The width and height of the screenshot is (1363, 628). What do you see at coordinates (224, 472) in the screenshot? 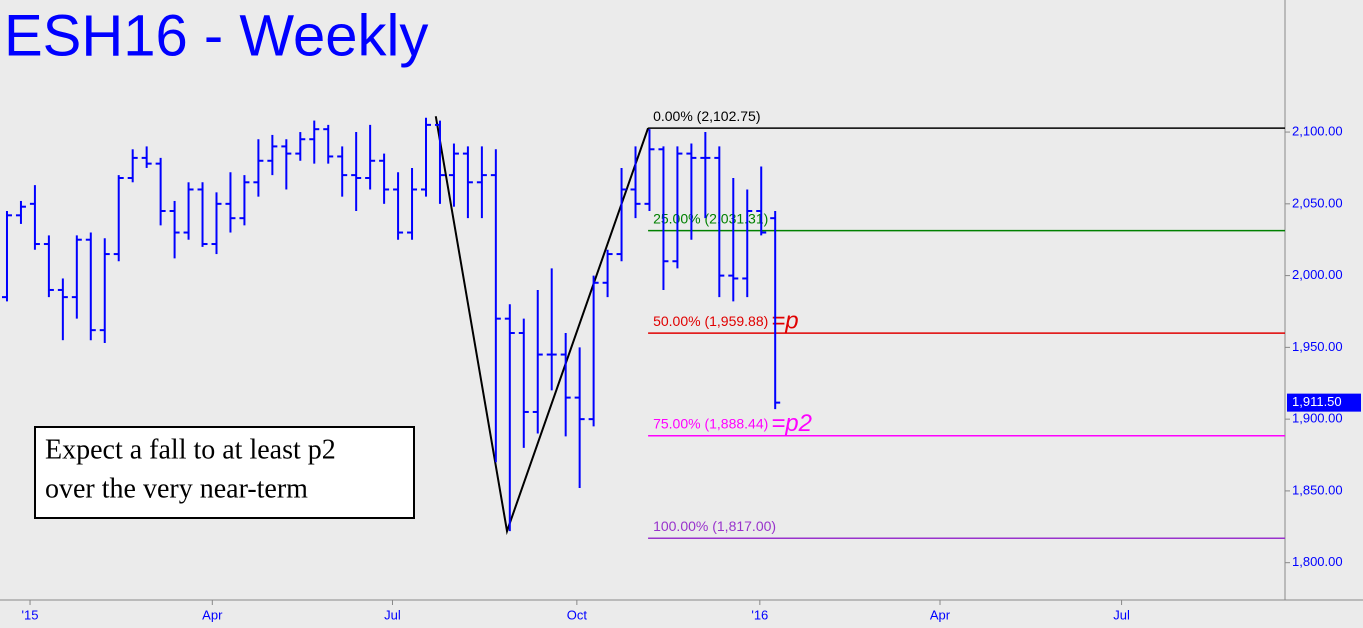
I see `annotation-box` at bounding box center [224, 472].